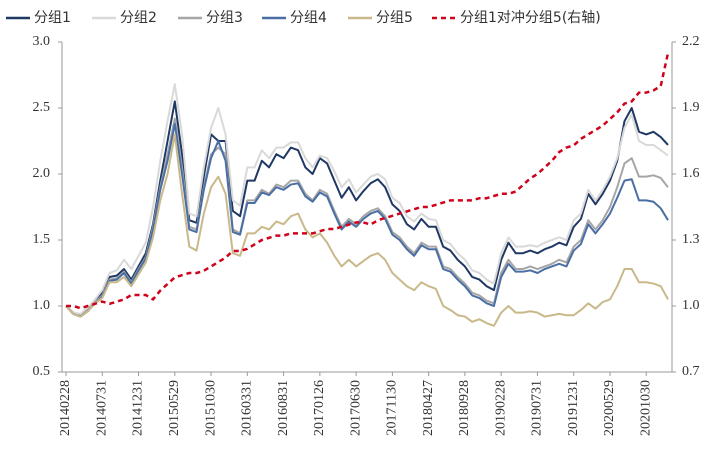 The height and width of the screenshot is (468, 726). Describe the element at coordinates (691, 305) in the screenshot. I see `y2-tick-label: 1.0` at that location.